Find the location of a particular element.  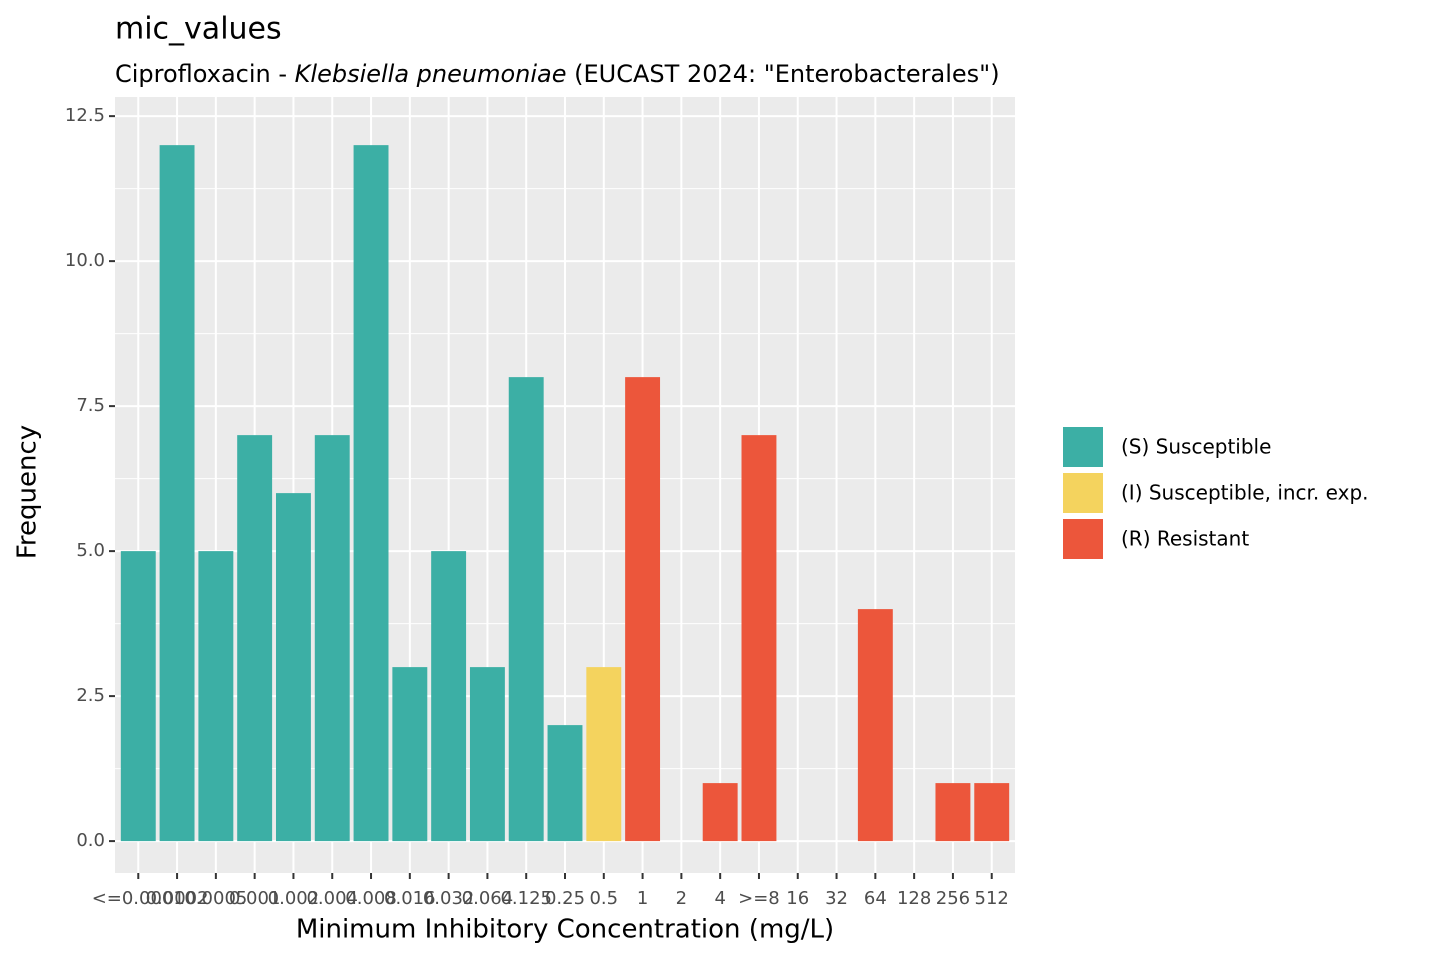

x-tick-label: 0.008 is located at coordinates (371, 898).